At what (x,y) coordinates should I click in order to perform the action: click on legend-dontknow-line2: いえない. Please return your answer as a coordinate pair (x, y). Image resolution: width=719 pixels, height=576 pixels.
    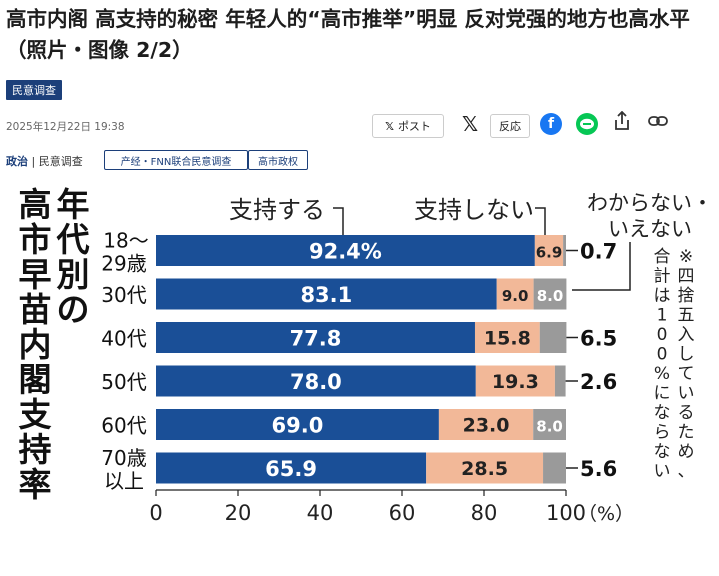
    Looking at the image, I should click on (650, 229).